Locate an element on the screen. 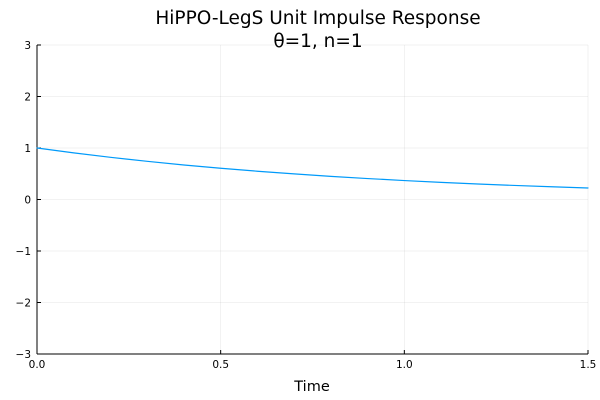 The height and width of the screenshot is (400, 600). series-line is located at coordinates (312, 168).